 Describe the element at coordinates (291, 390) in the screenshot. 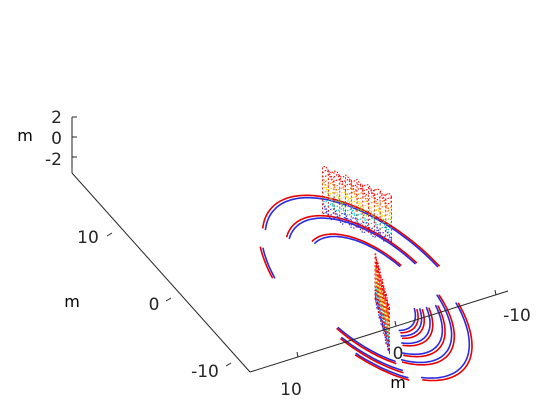

I see `x-tick-label: 10` at that location.